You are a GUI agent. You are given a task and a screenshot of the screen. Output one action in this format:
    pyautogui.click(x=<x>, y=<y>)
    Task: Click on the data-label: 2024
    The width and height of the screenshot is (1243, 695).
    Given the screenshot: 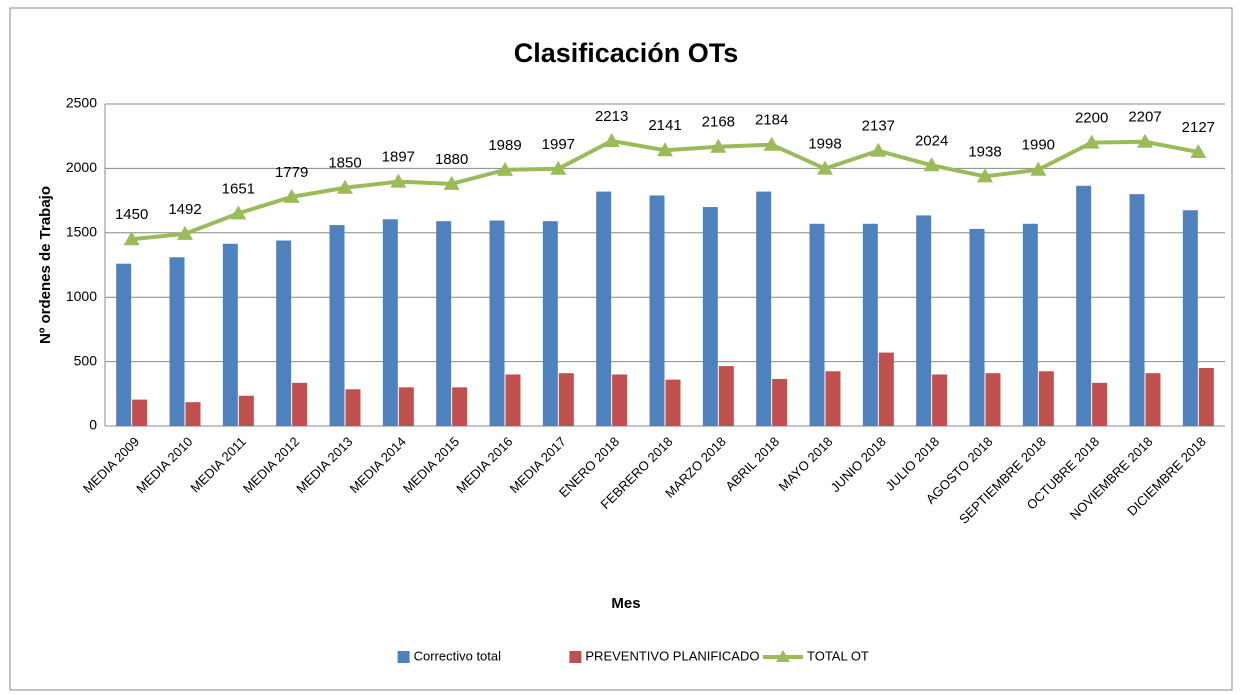 What is the action you would take?
    pyautogui.click(x=931, y=140)
    